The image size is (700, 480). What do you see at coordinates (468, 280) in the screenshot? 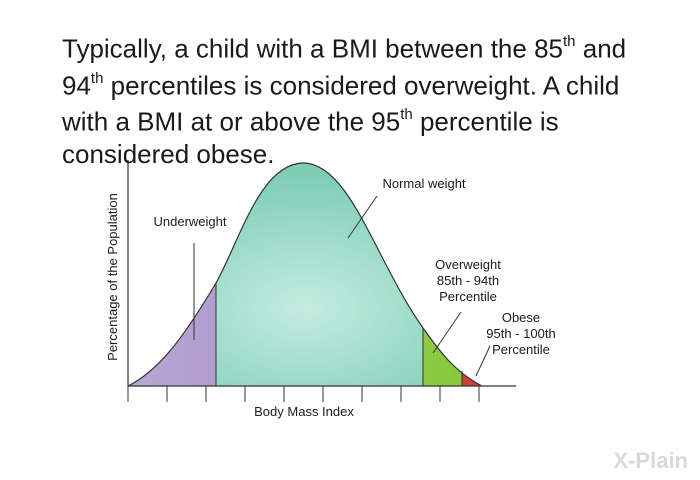
I see `label-overweight-range: 85th - 94th` at bounding box center [468, 280].